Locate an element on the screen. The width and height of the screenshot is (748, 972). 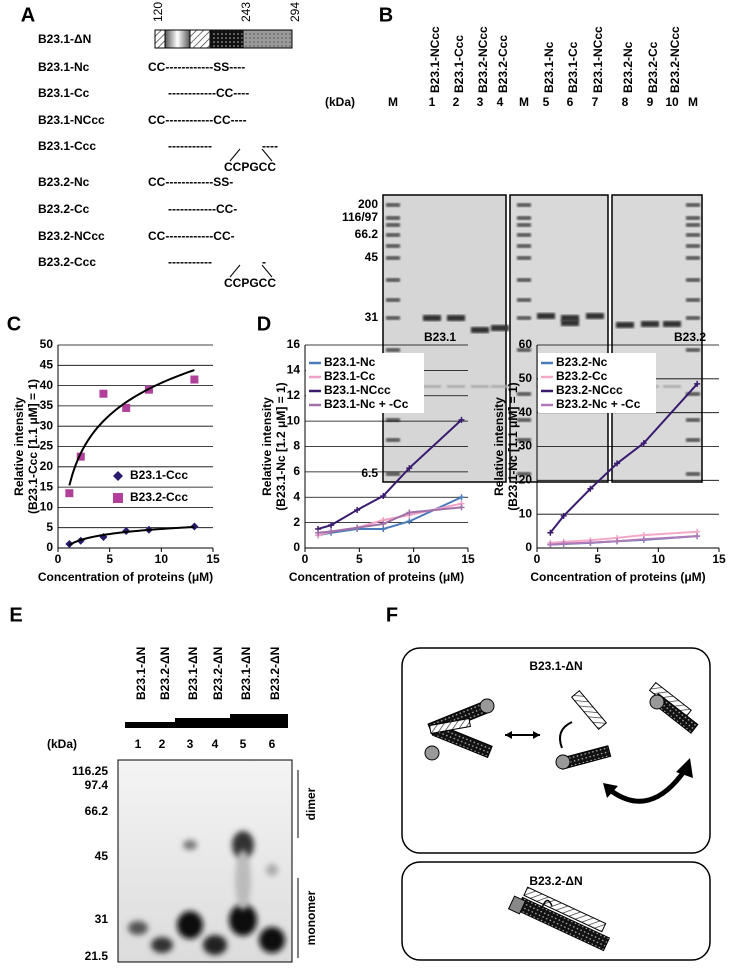
panel-letter: F is located at coordinates (392, 615).